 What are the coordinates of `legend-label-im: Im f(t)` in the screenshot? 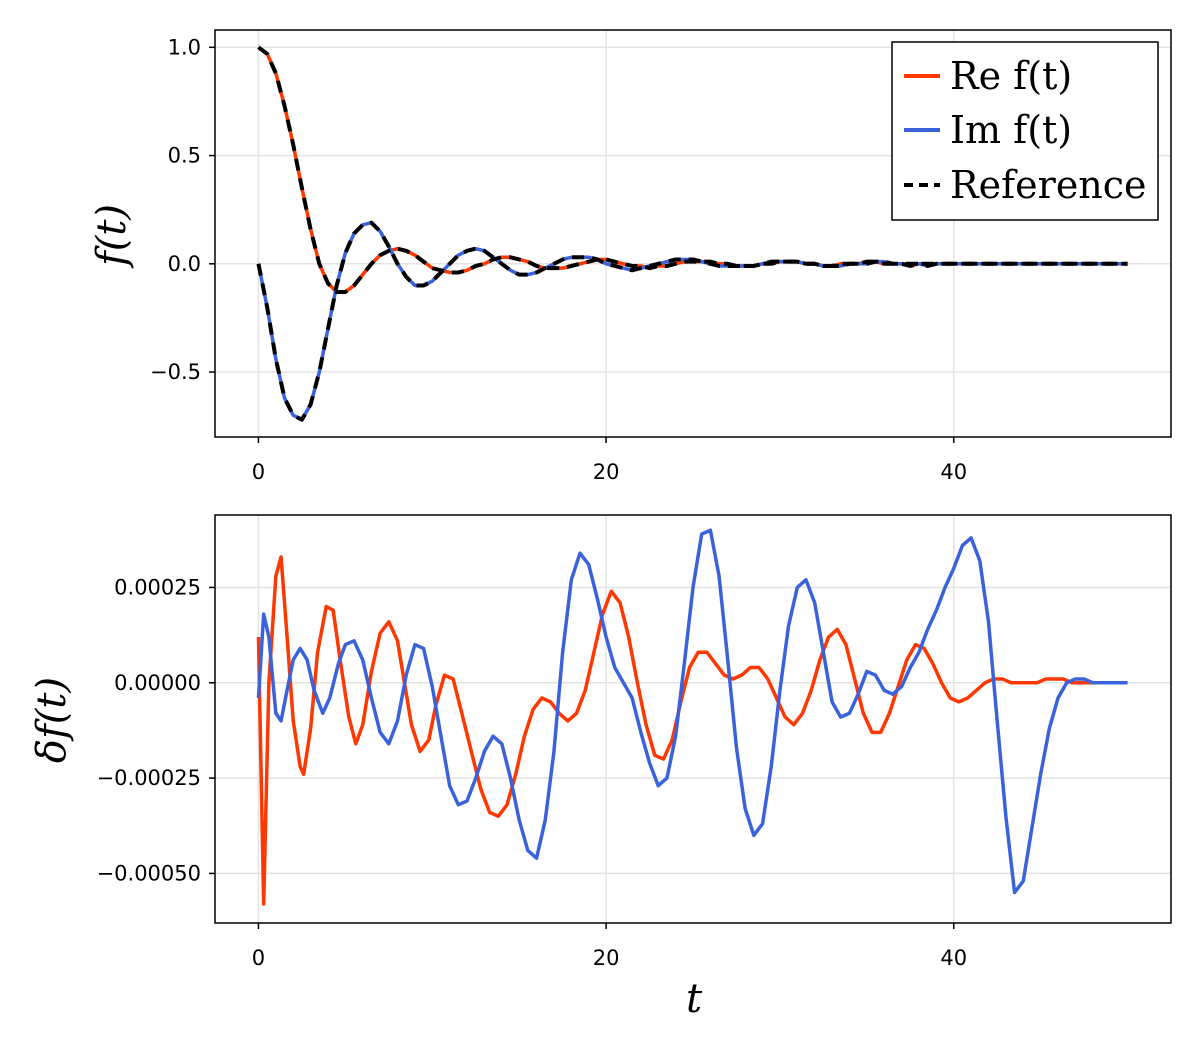 It's located at (1011, 130).